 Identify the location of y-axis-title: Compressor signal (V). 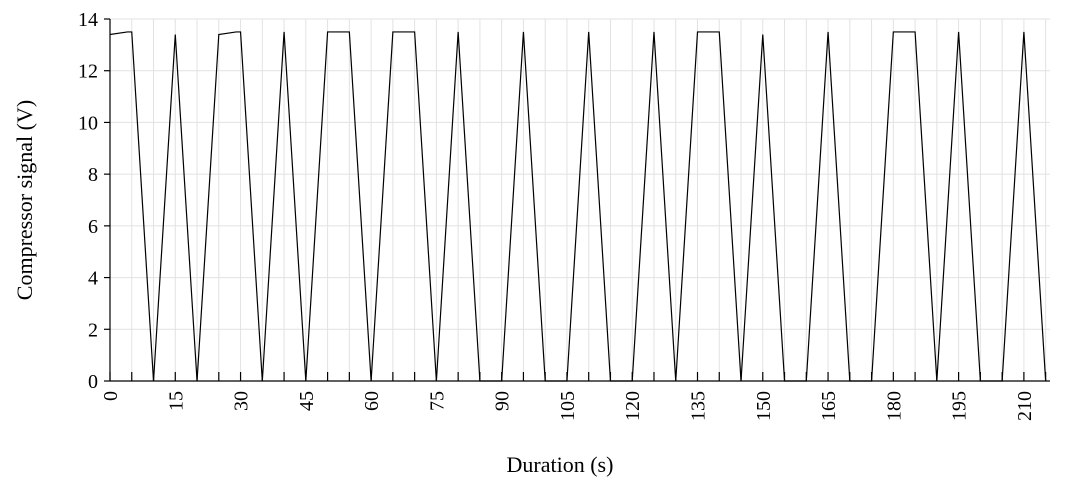
(24, 200).